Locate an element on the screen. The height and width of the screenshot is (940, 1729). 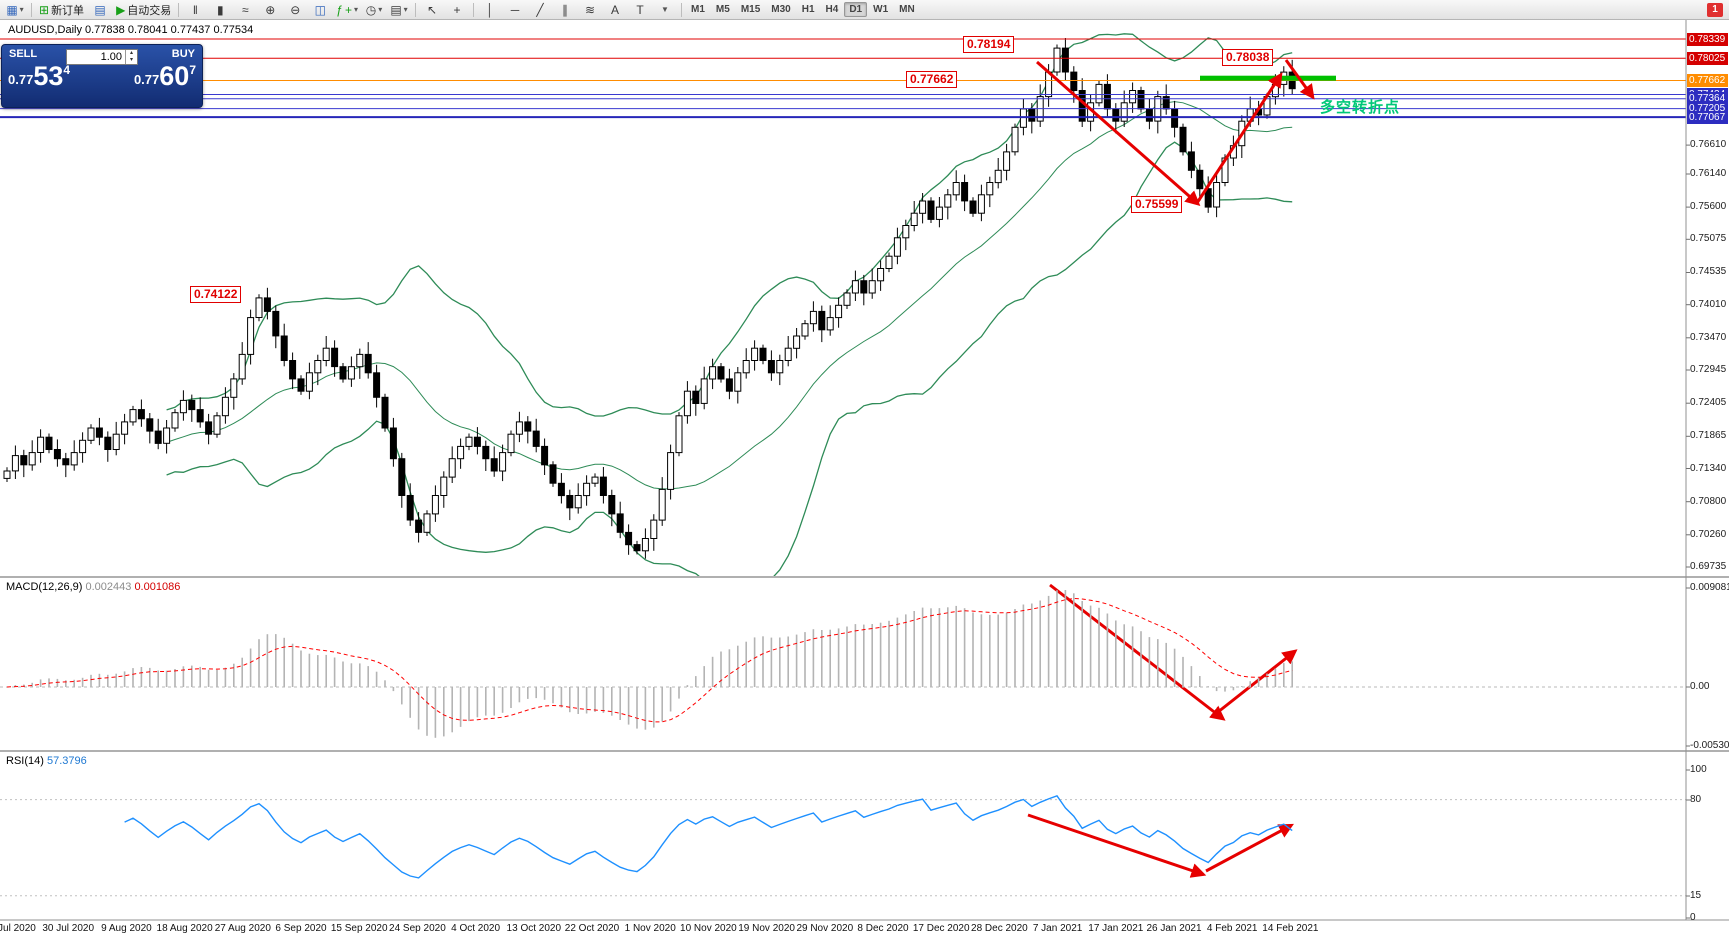
price-axis-badge: 0.77662 is located at coordinates (1707, 81).